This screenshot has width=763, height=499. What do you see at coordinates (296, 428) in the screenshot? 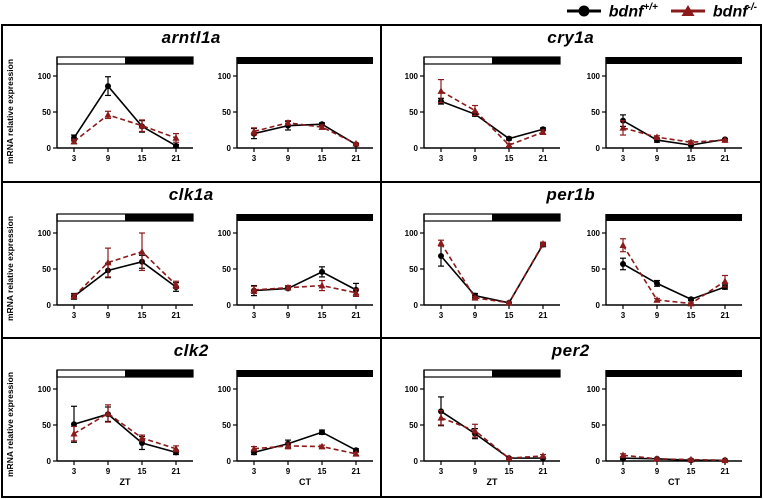
I see `subplot-clk2-ct: 0 50 100 3 9 15 21 CT` at bounding box center [296, 428].